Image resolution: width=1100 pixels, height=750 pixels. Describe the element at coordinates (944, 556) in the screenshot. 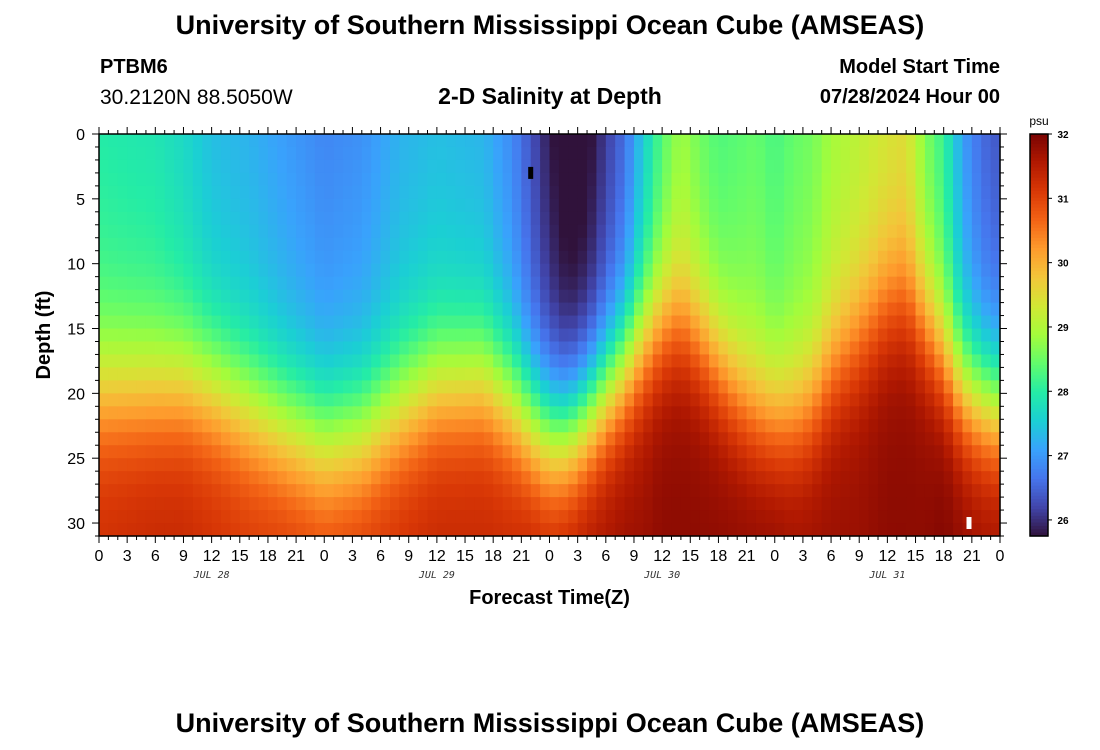

I see `x-tick-label: 18` at that location.